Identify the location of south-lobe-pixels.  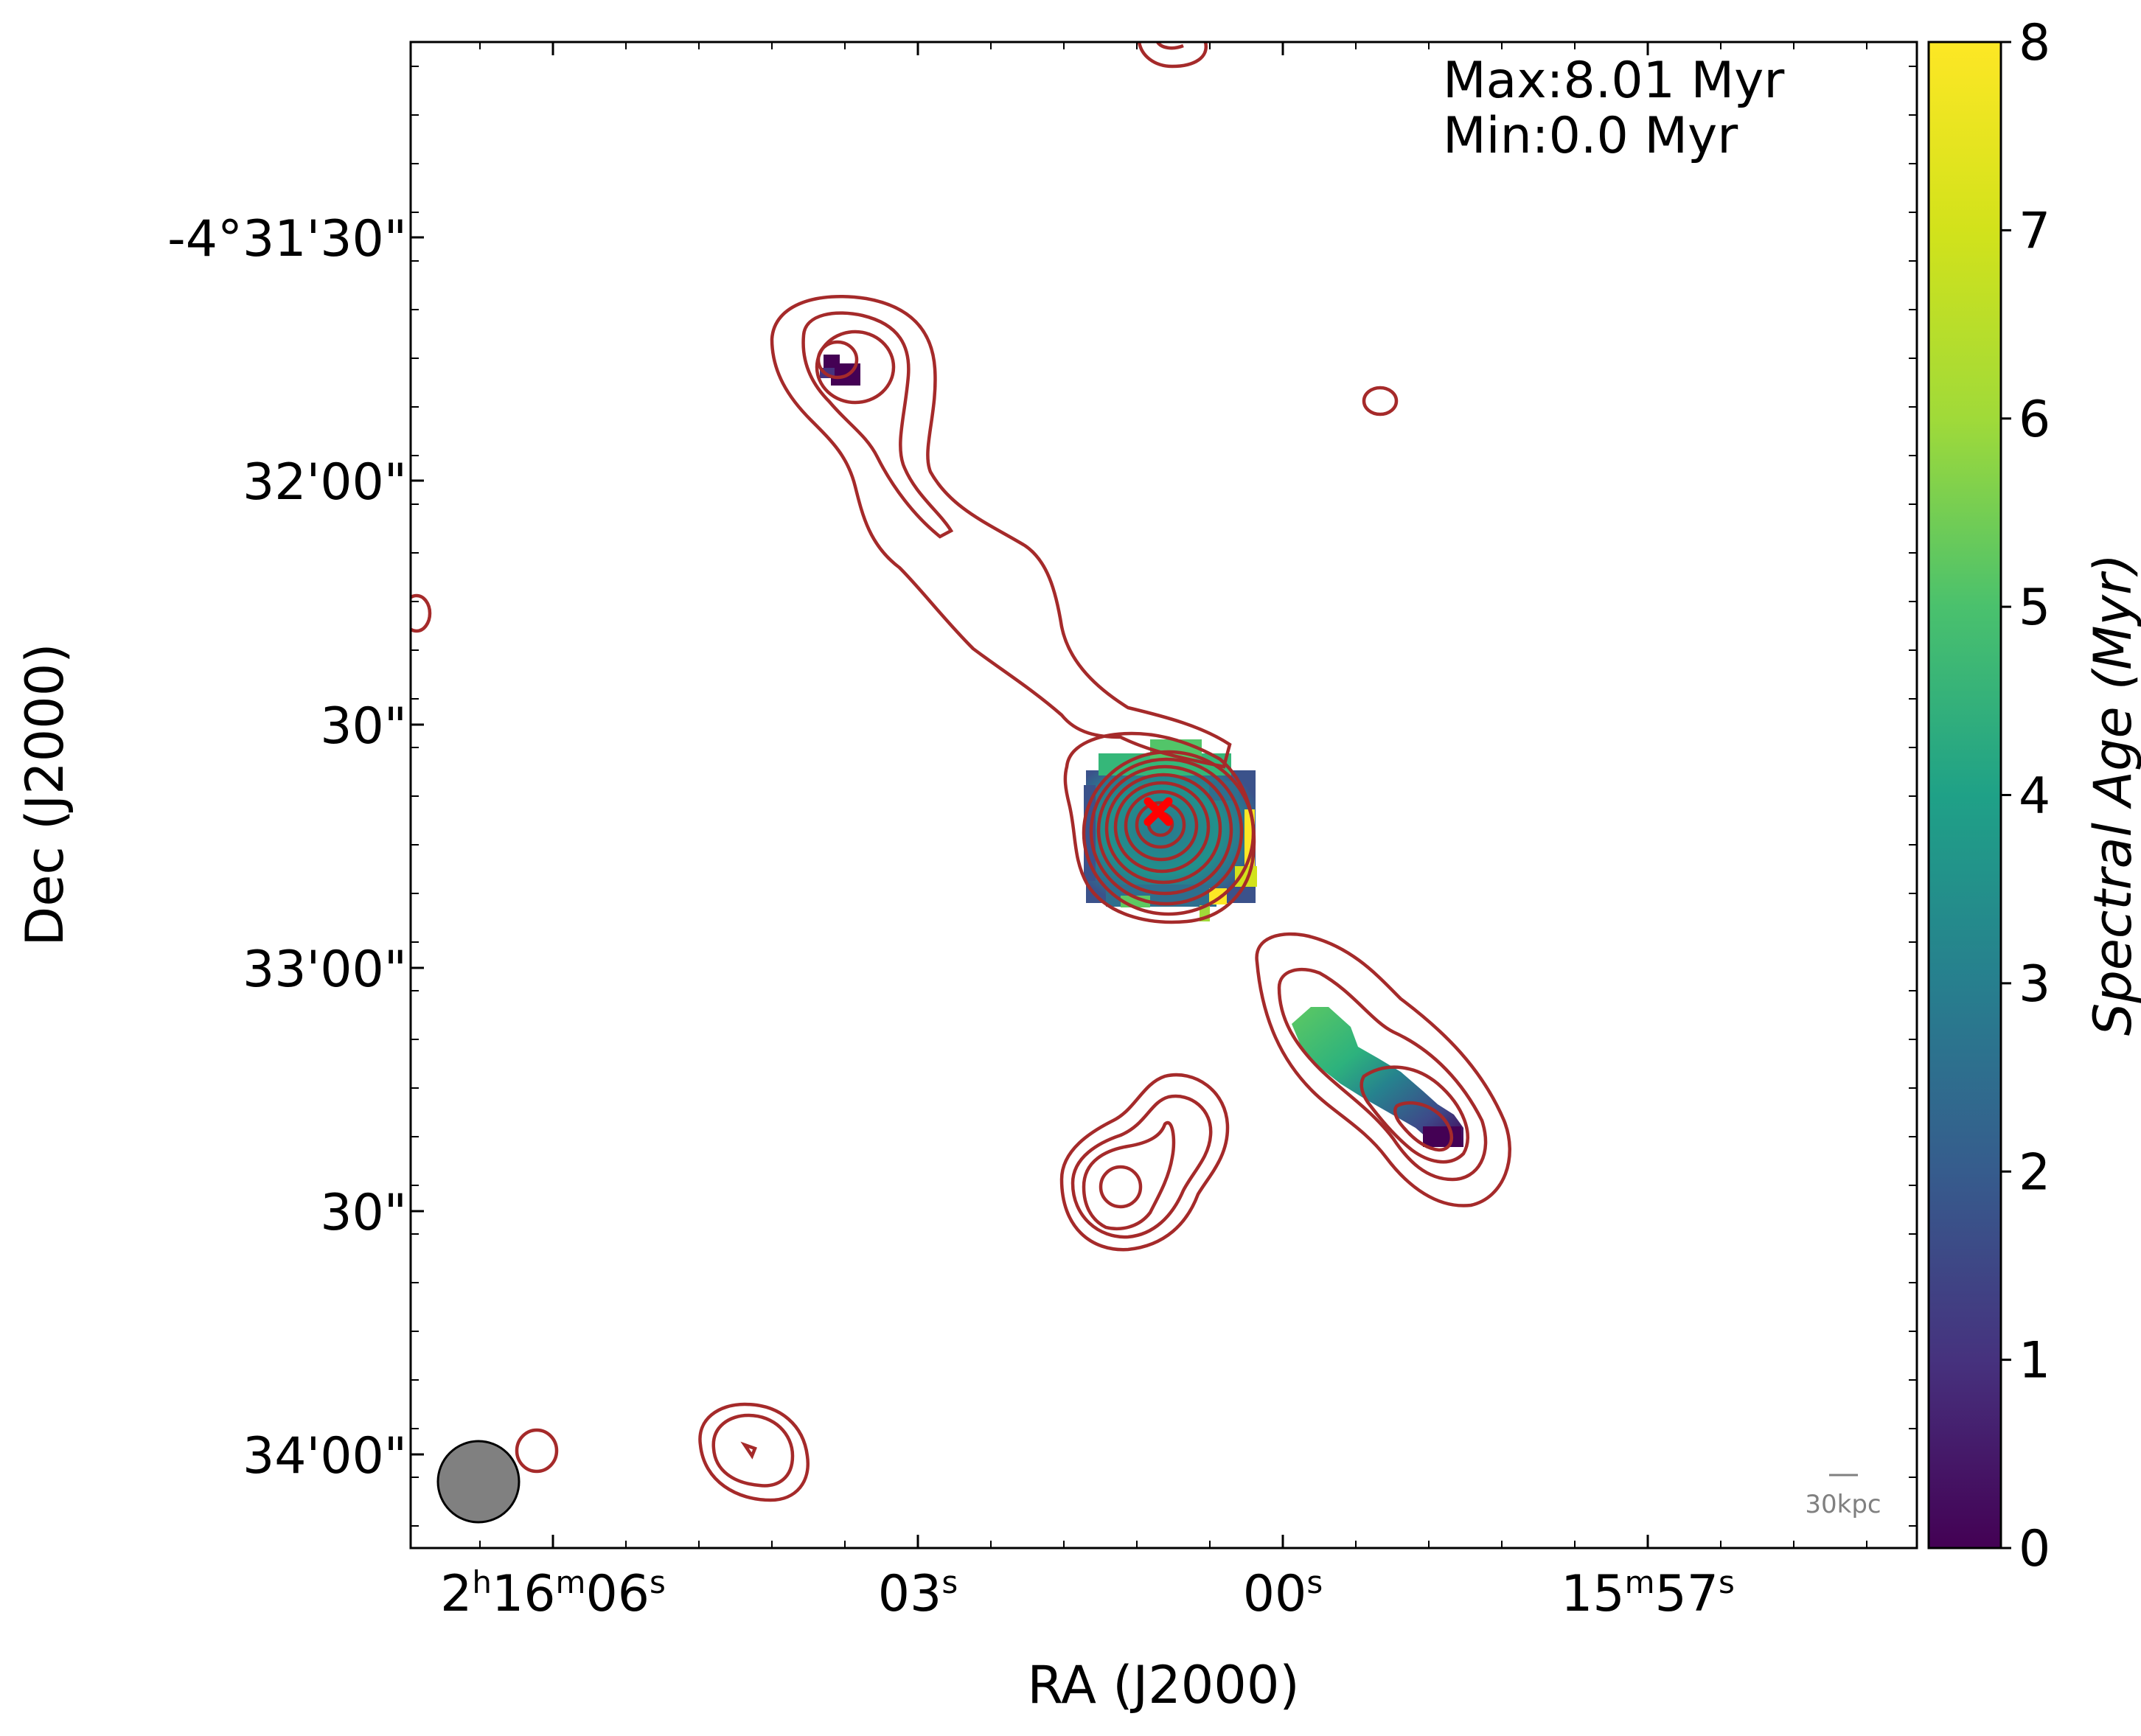
(1377, 1077).